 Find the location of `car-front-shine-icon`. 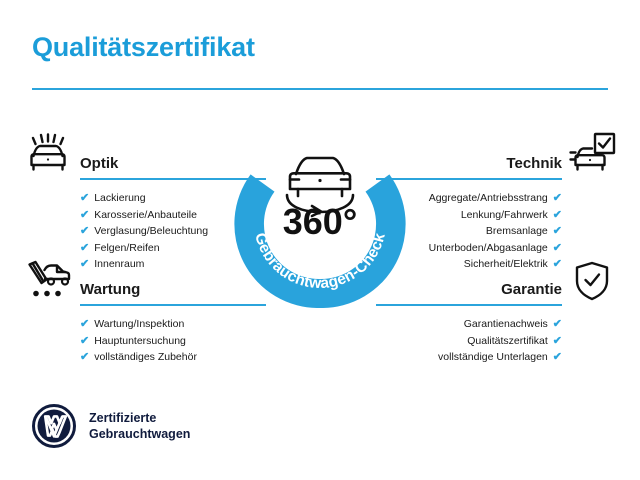

car-front-shine-icon is located at coordinates (48, 153).